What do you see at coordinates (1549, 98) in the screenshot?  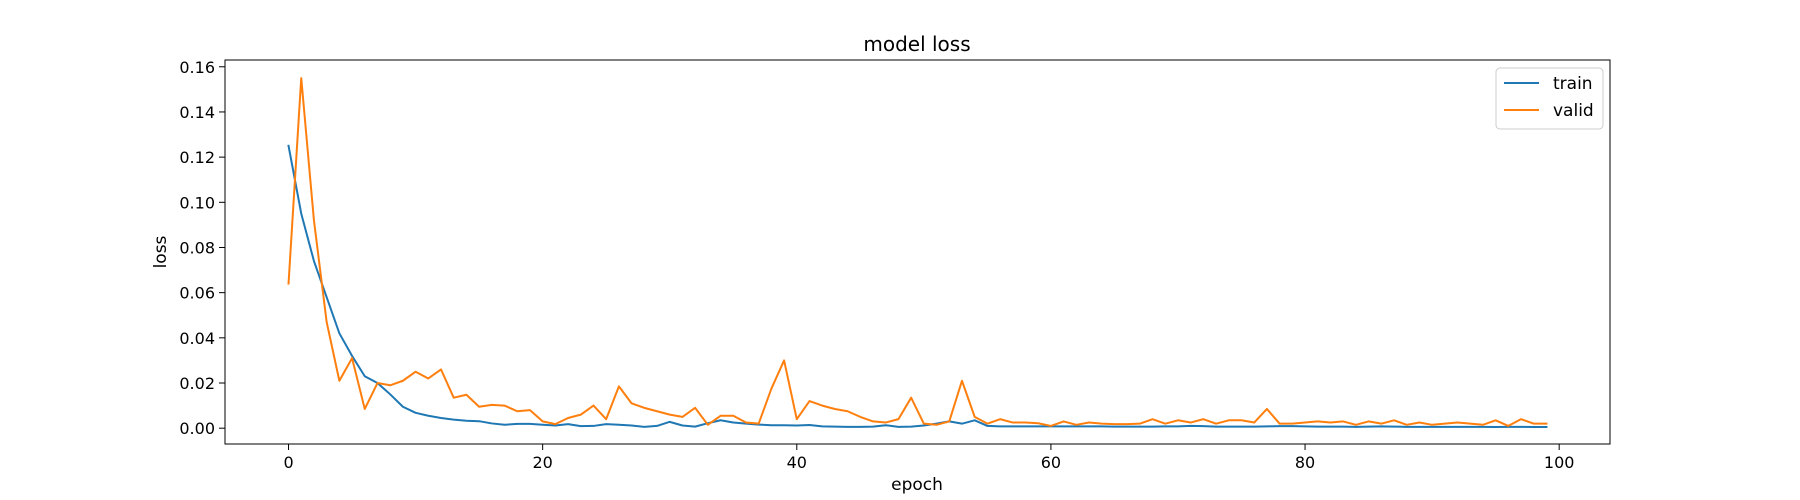 I see `legend: train valid` at bounding box center [1549, 98].